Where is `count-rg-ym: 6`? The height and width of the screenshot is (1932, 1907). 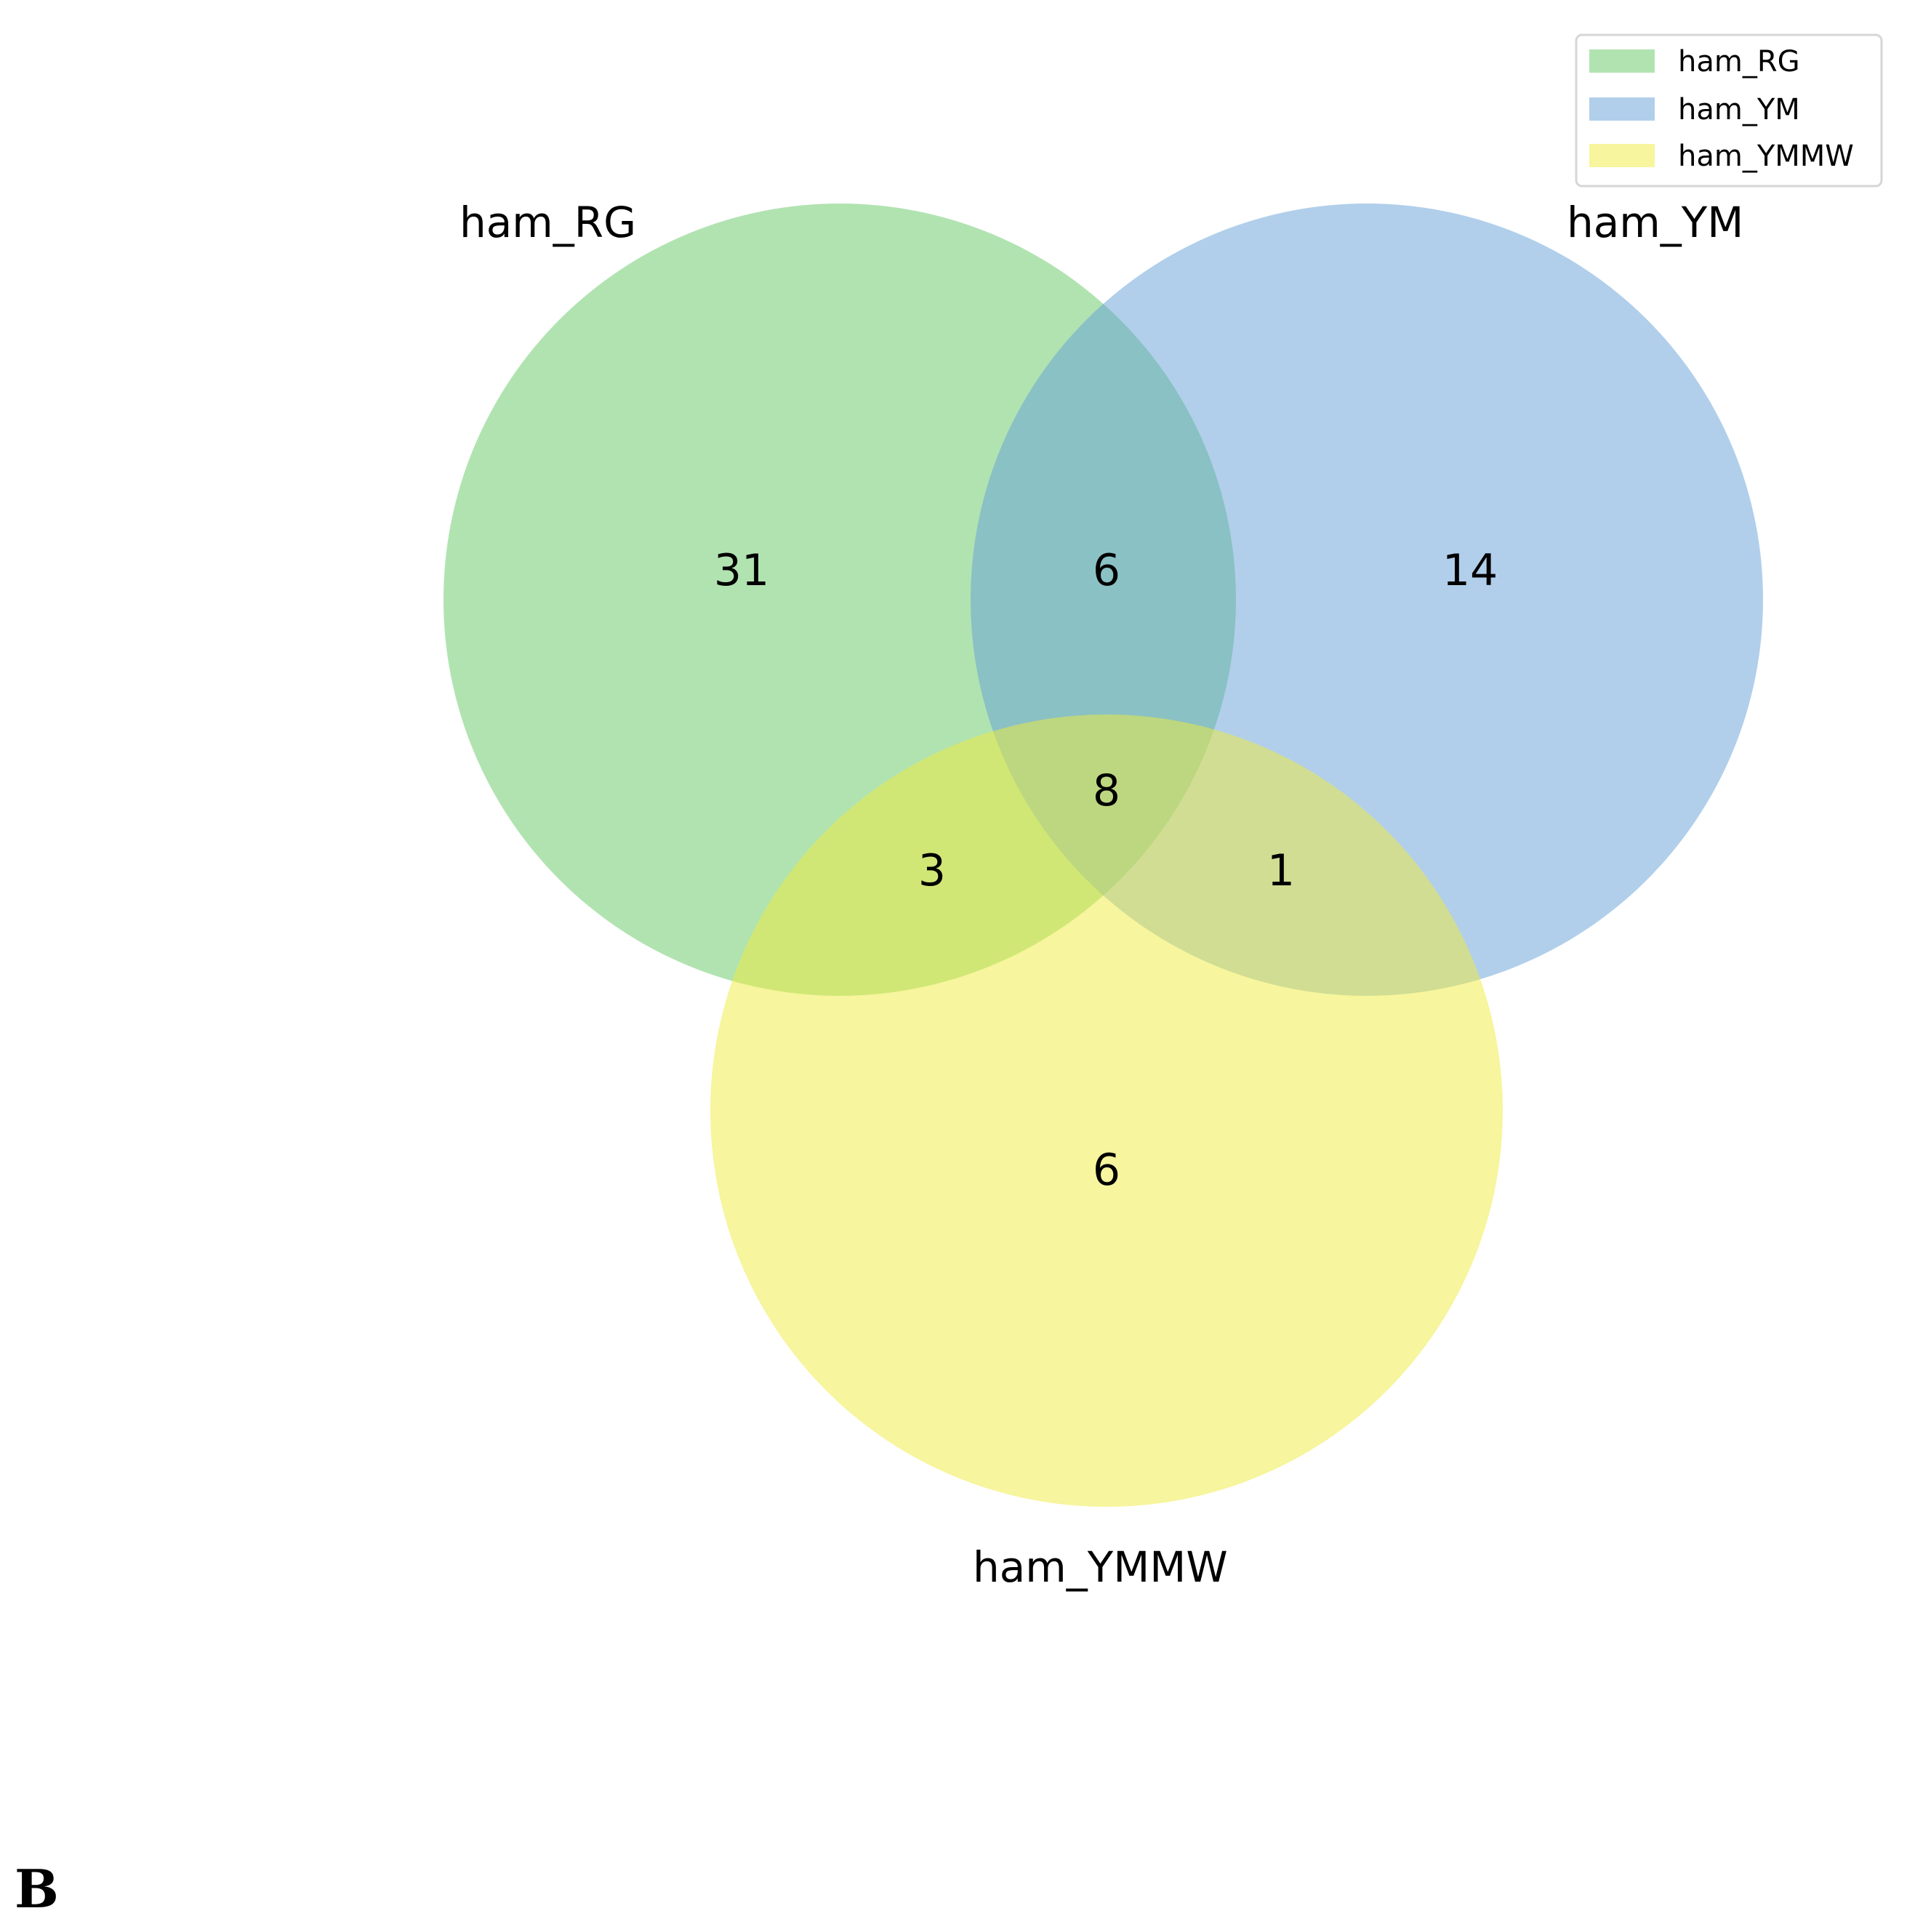 count-rg-ym: 6 is located at coordinates (1106, 570).